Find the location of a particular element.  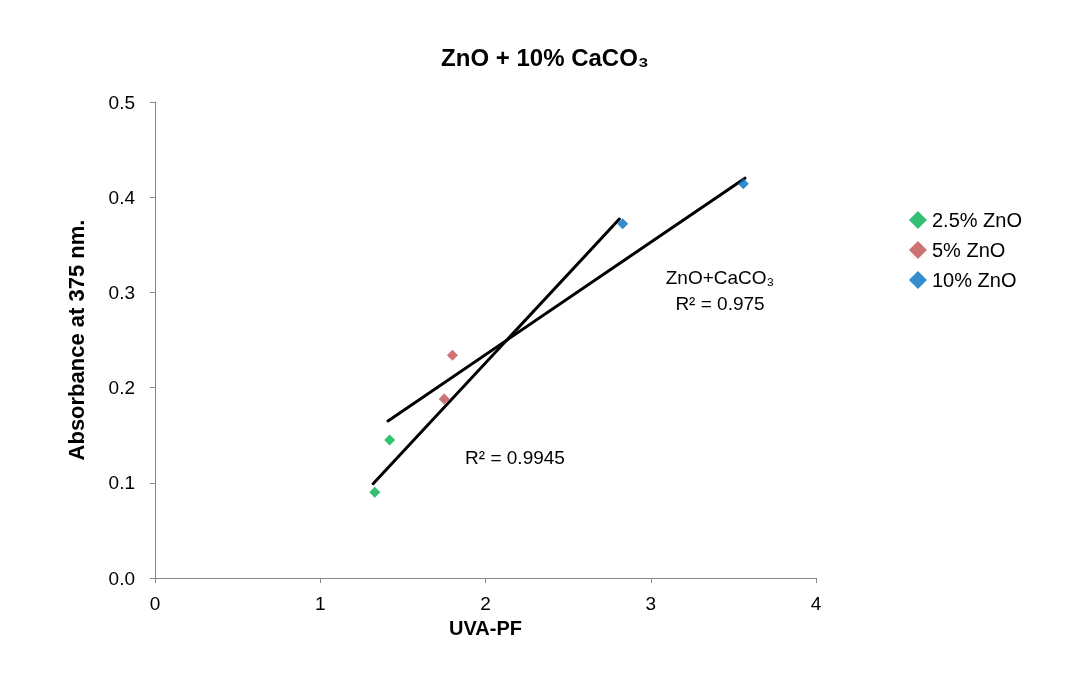

x-tick-label: 0 is located at coordinates (155, 603).